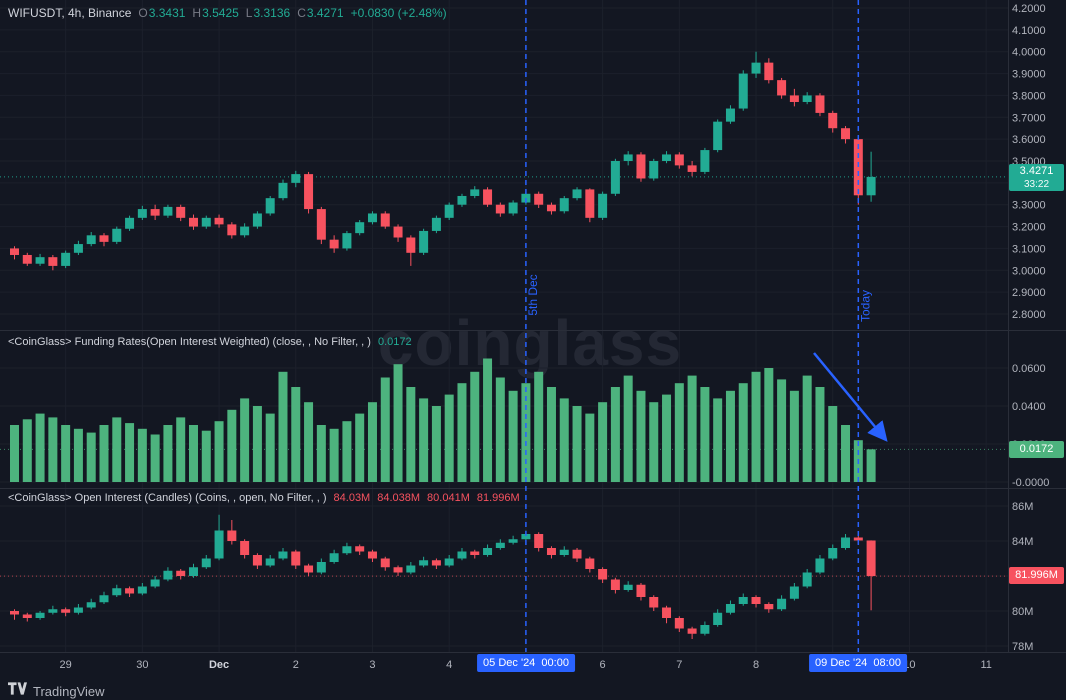 This screenshot has width=1066, height=700. I want to click on tradingview-brand-label: TradingView, so click(69, 691).